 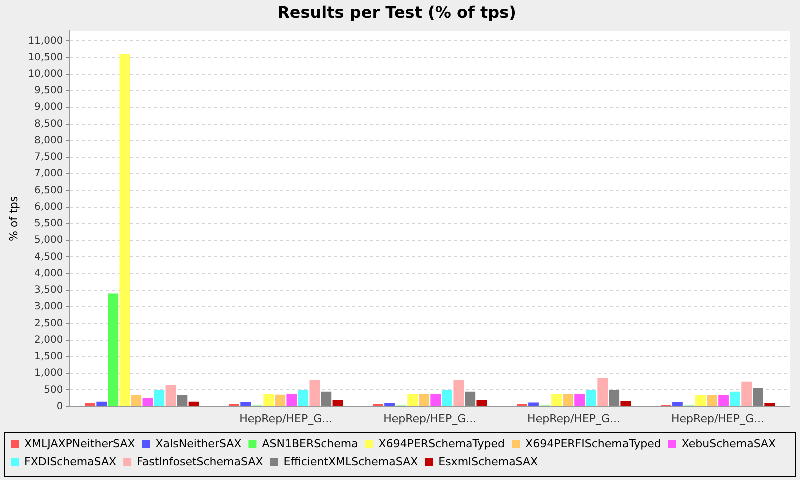 I want to click on y-tick-label: 7,500, so click(x=49, y=158).